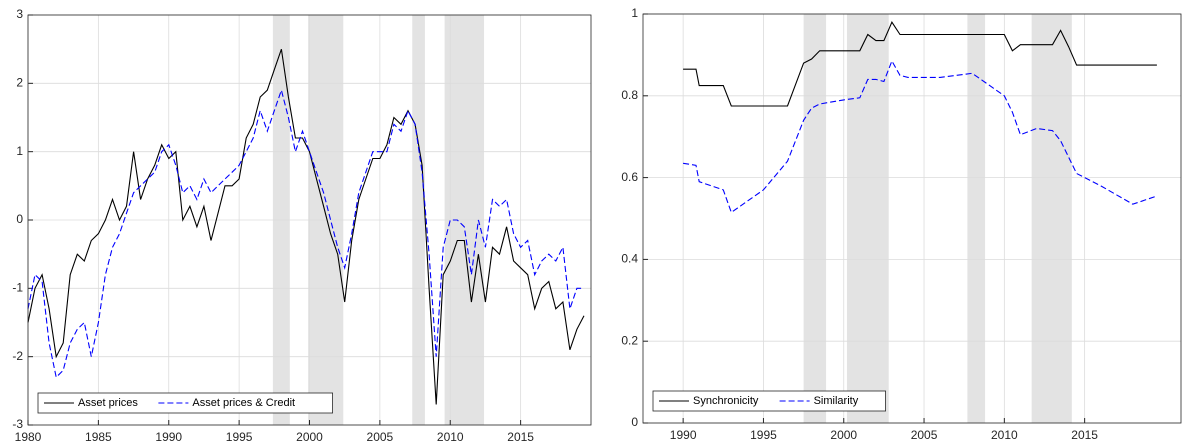  Describe the element at coordinates (19, 83) in the screenshot. I see `y-tick-label: 2` at that location.